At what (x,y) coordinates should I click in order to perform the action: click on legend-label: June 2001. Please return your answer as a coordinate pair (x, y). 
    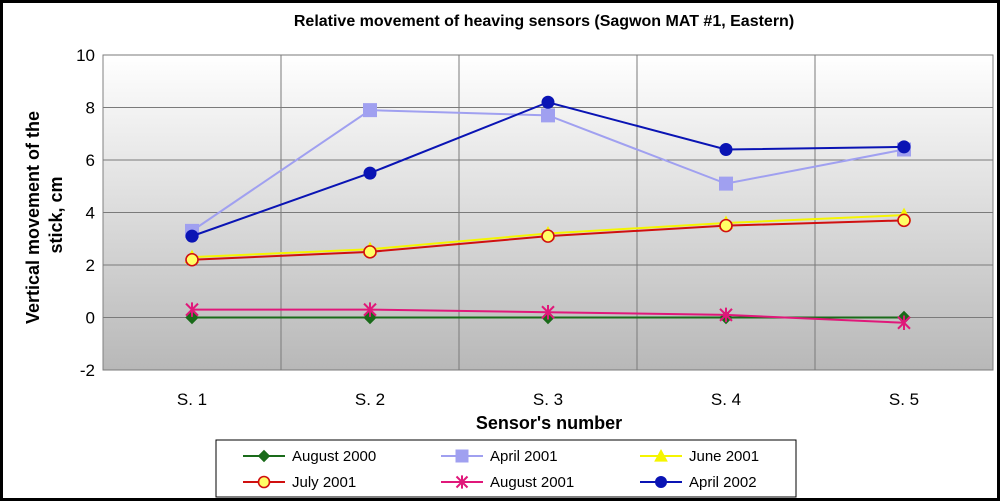
    Looking at the image, I should click on (724, 456).